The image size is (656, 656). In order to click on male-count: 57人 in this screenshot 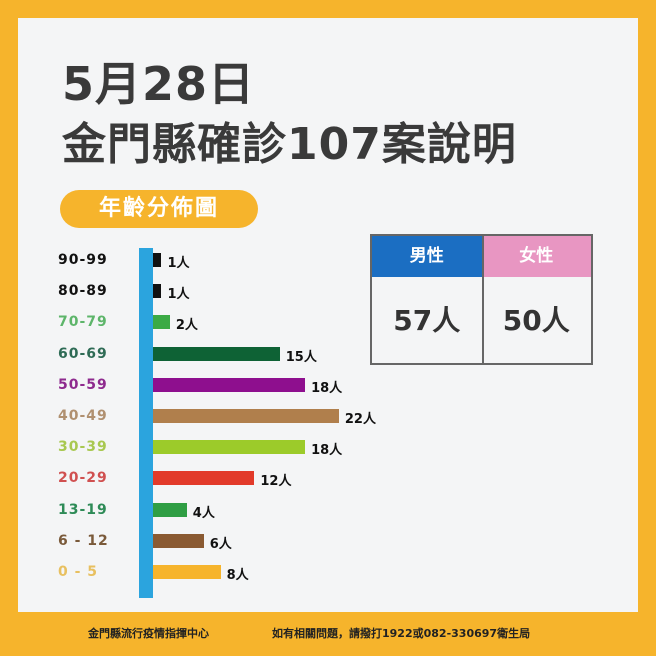, I will do `click(427, 320)`.